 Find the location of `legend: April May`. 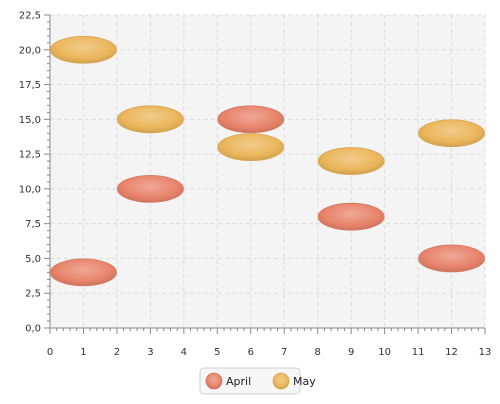

legend: April May is located at coordinates (257, 381).